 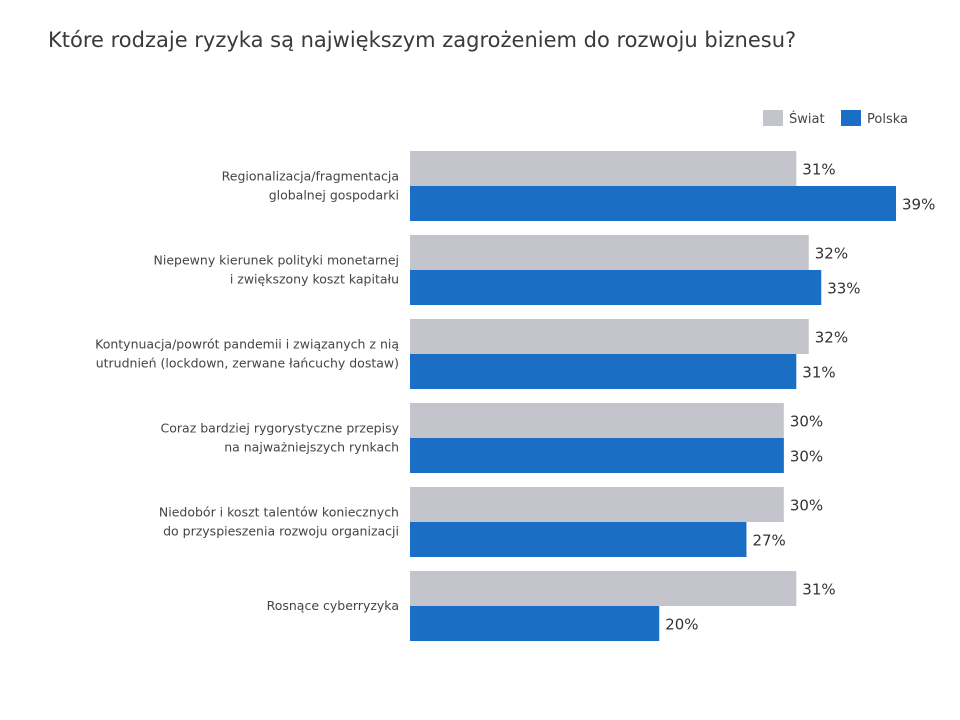 What do you see at coordinates (311, 447) in the screenshot?
I see `category-label: na najważniejszych rynkach` at bounding box center [311, 447].